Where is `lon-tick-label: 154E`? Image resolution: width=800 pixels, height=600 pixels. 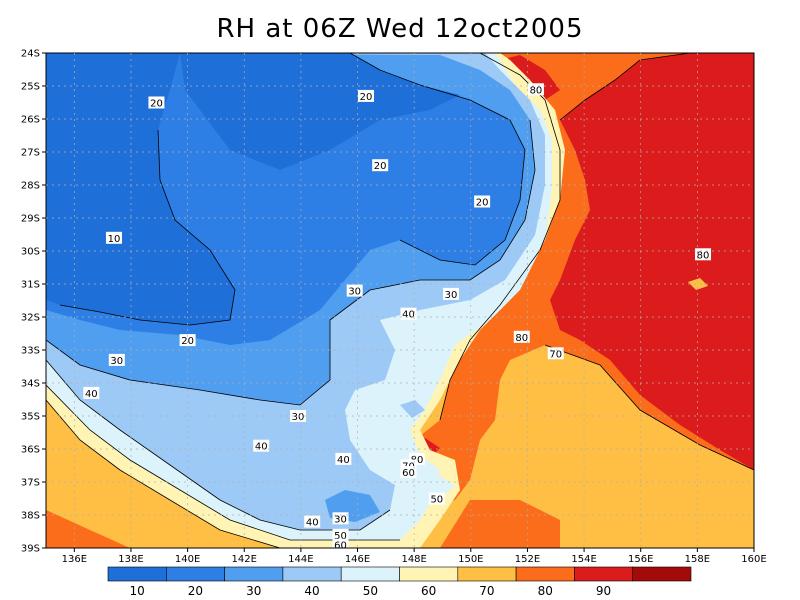
lon-tick-label: 154E is located at coordinates (583, 559).